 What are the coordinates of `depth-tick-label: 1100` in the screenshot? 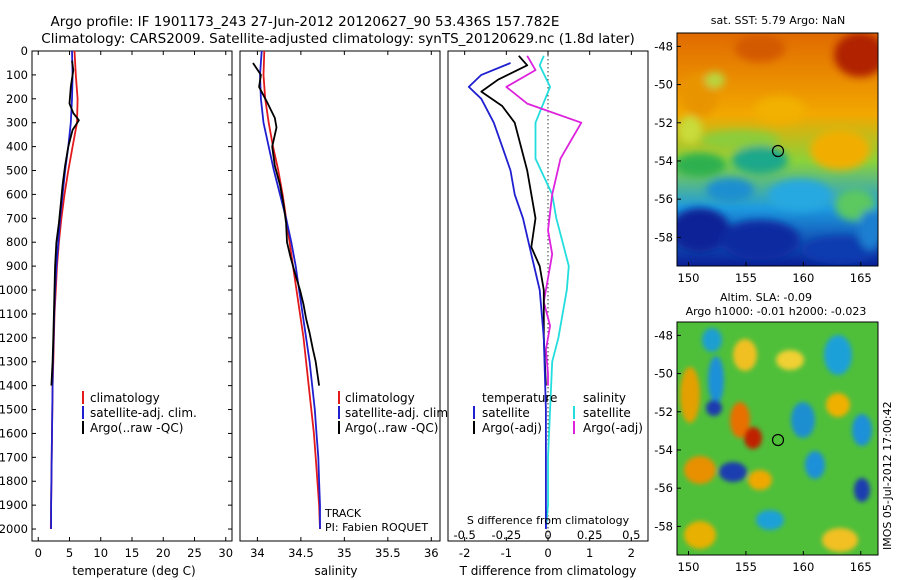 It's located at (14, 314).